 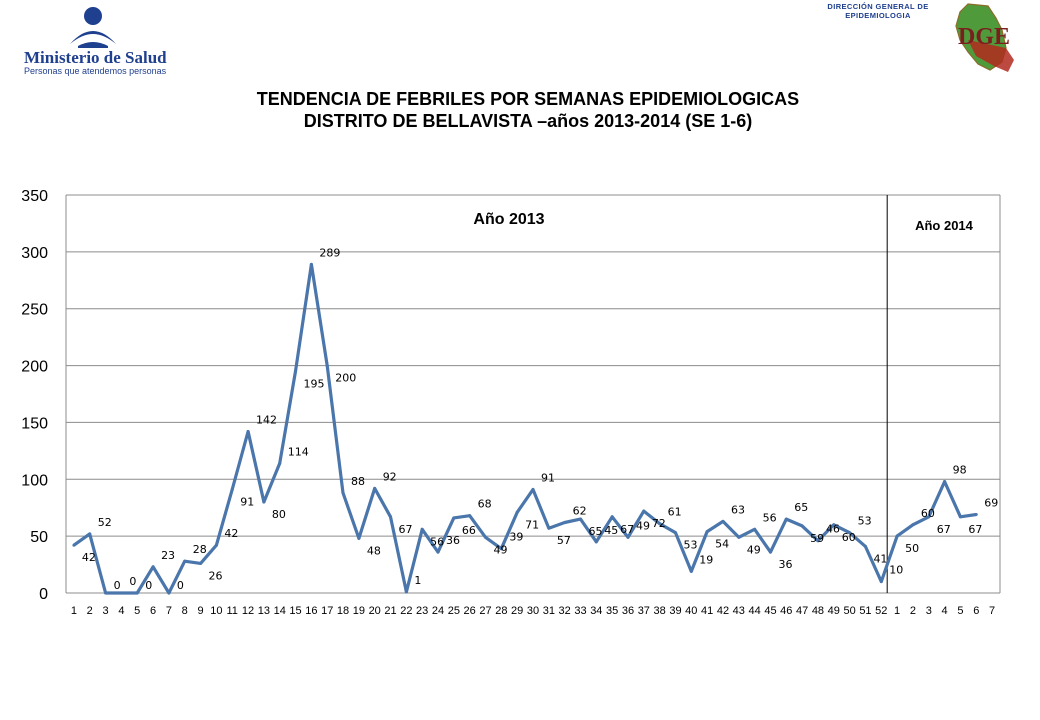 What do you see at coordinates (359, 611) in the screenshot?
I see `x-tick-label: 19` at bounding box center [359, 611].